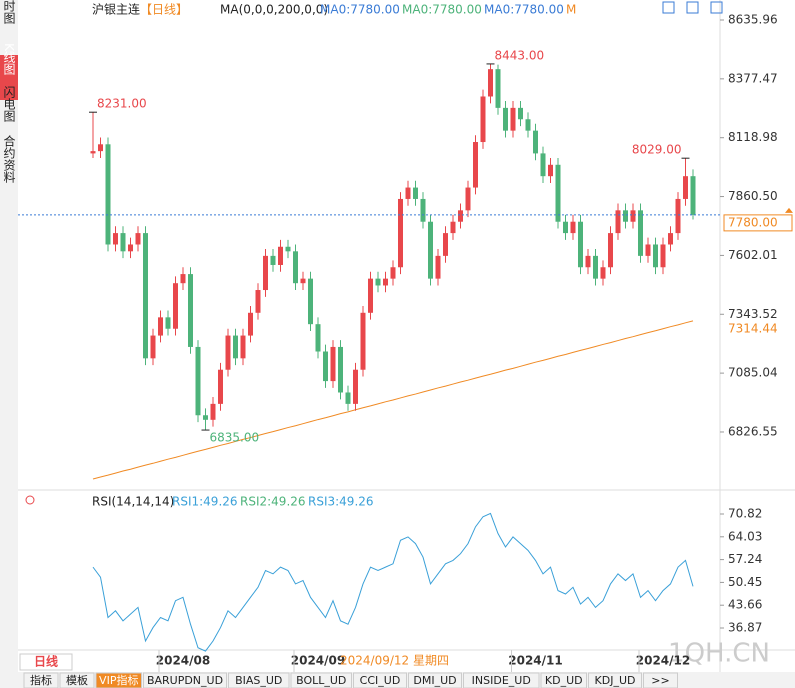 The height and width of the screenshot is (688, 795). I want to click on sidebar-tab: 闪电图, so click(9, 104).